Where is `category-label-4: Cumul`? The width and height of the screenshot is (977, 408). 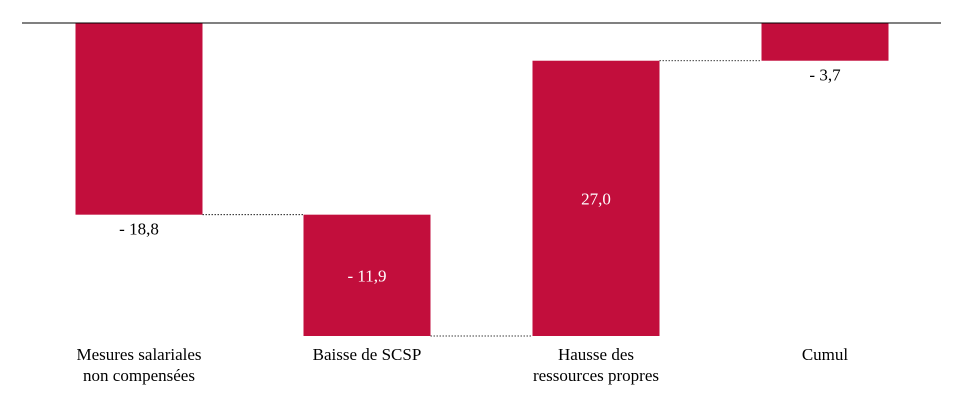 category-label-4: Cumul is located at coordinates (825, 354).